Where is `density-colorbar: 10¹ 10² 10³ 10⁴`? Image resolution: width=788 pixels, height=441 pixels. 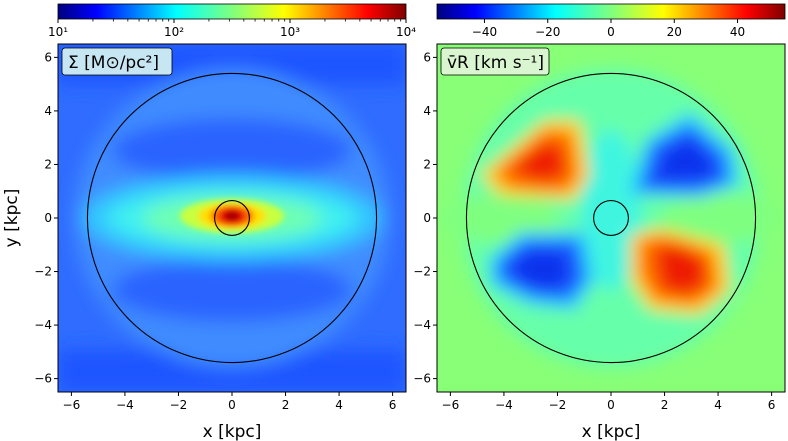 density-colorbar: 10¹ 10² 10³ 10⁴ is located at coordinates (232, 21).